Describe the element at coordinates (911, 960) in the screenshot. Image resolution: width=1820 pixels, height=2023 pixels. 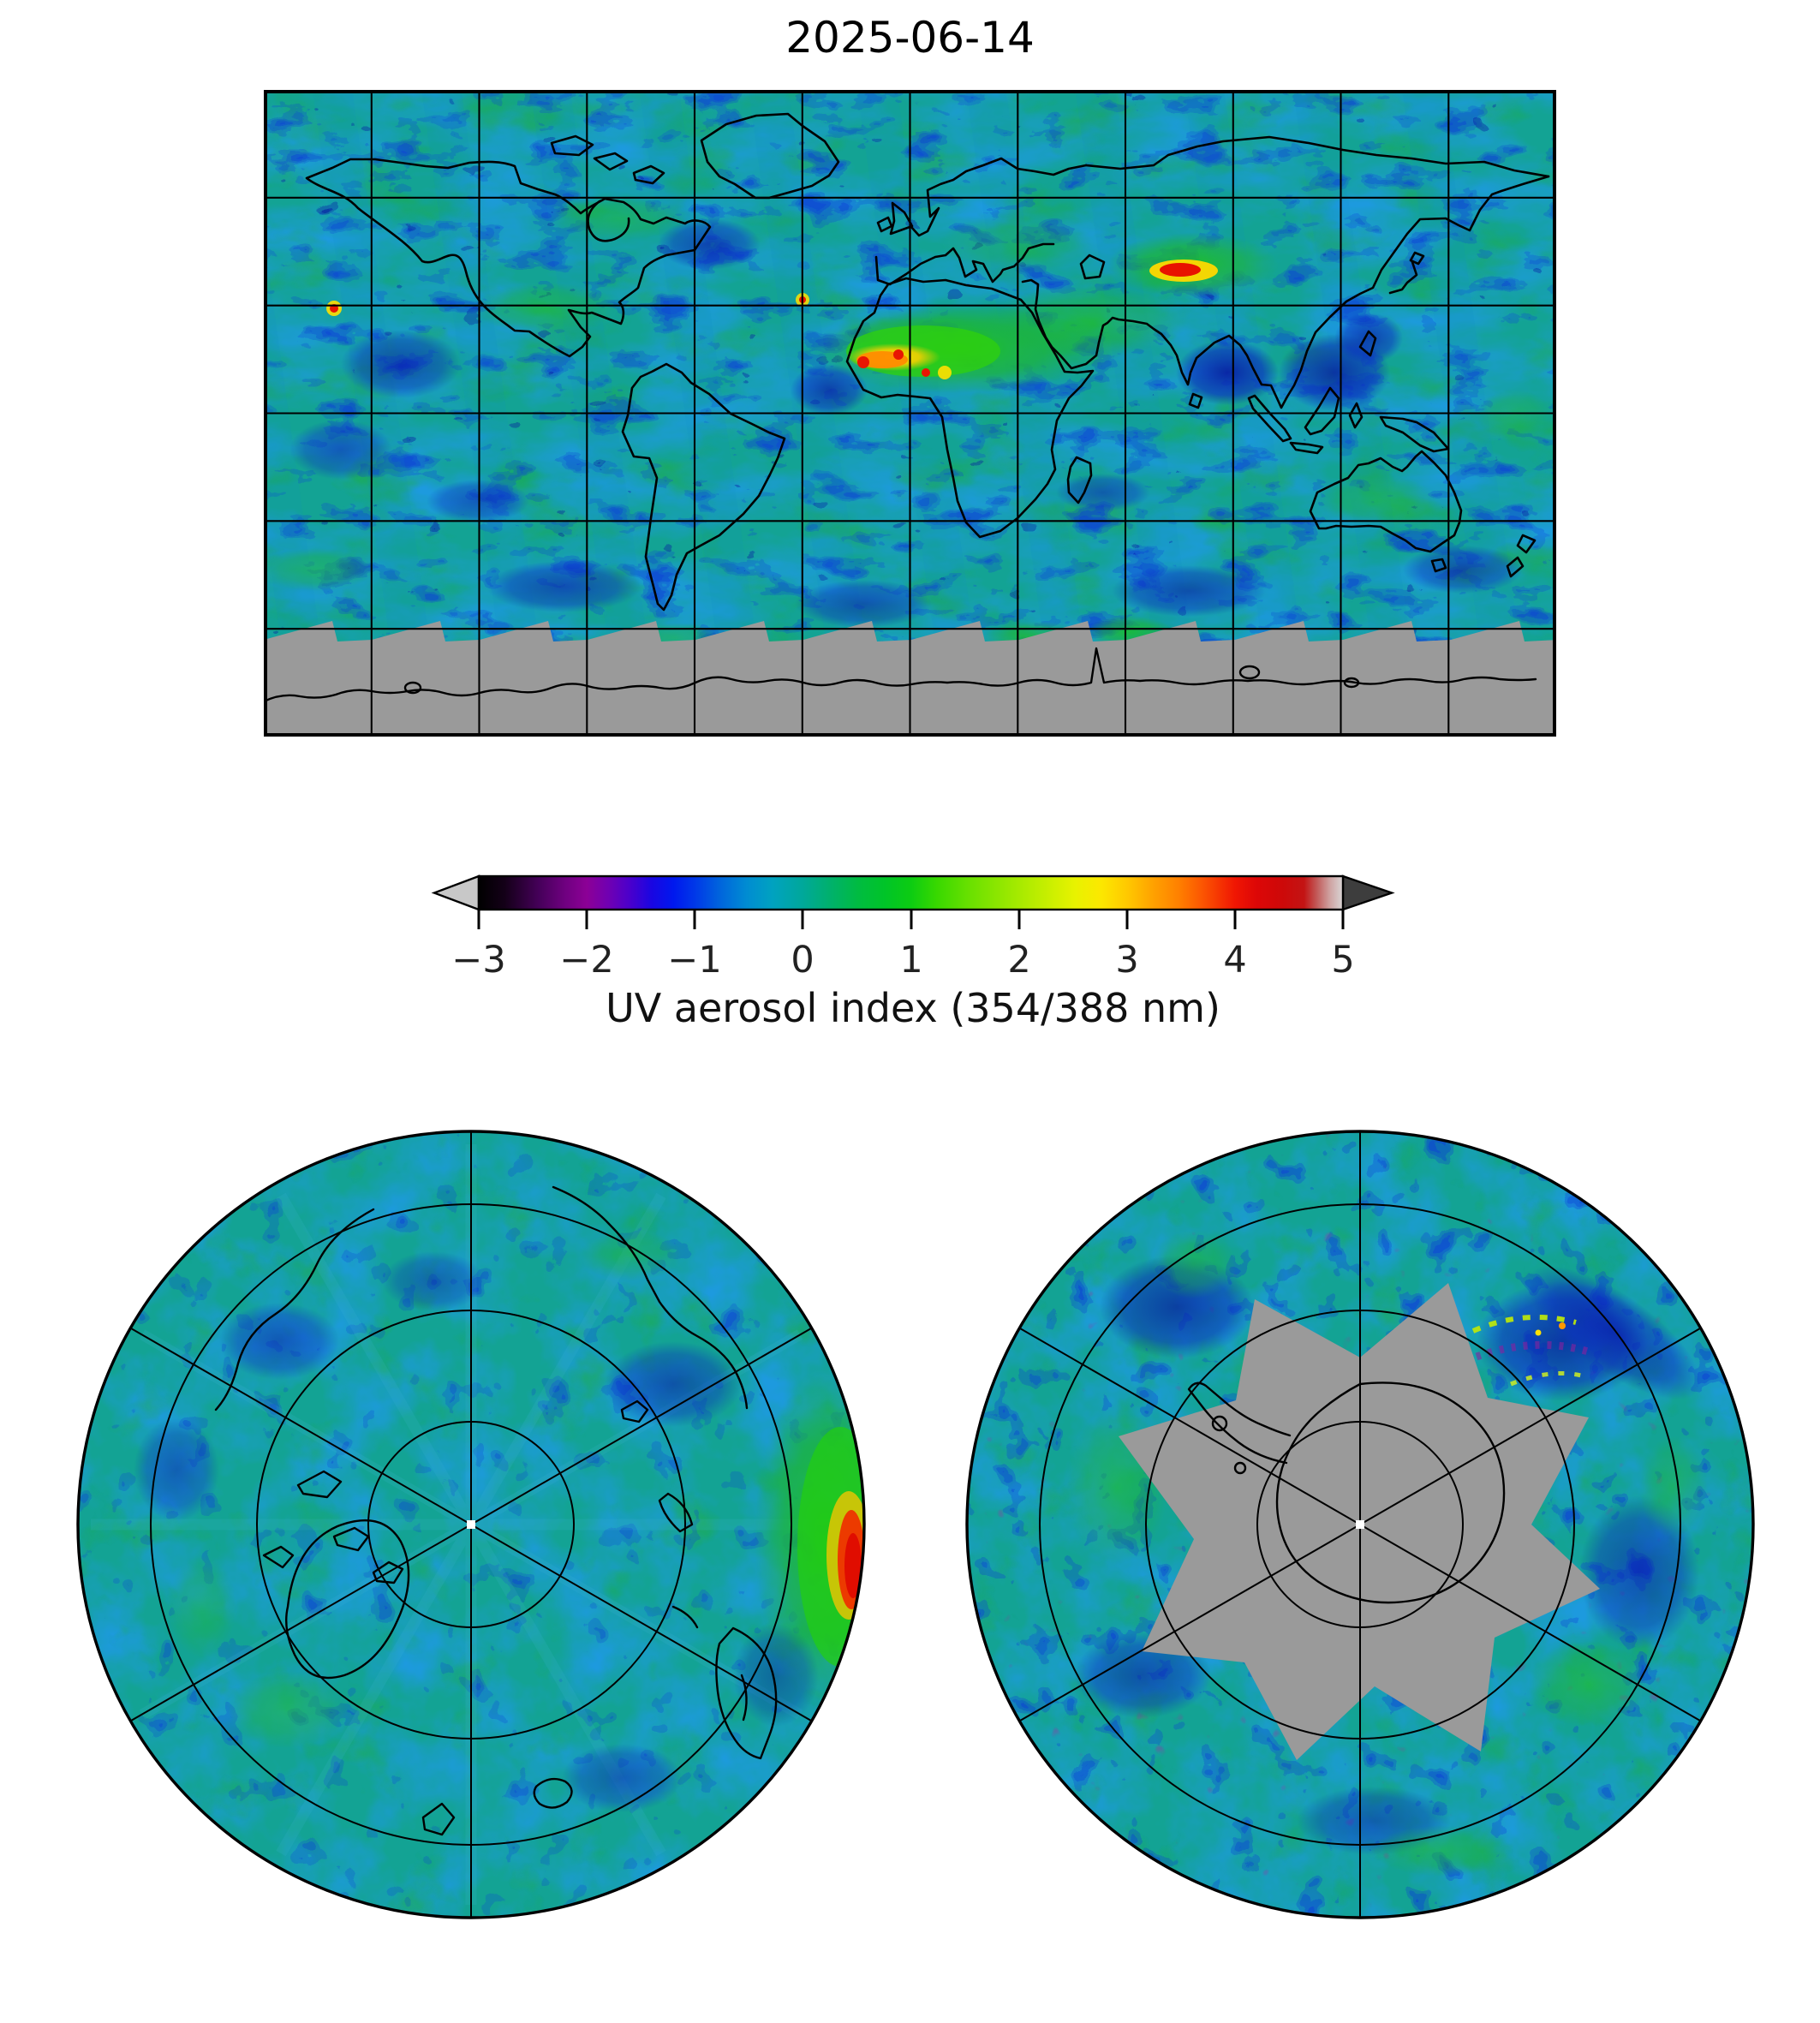
I see `tick-label-1: 1` at that location.